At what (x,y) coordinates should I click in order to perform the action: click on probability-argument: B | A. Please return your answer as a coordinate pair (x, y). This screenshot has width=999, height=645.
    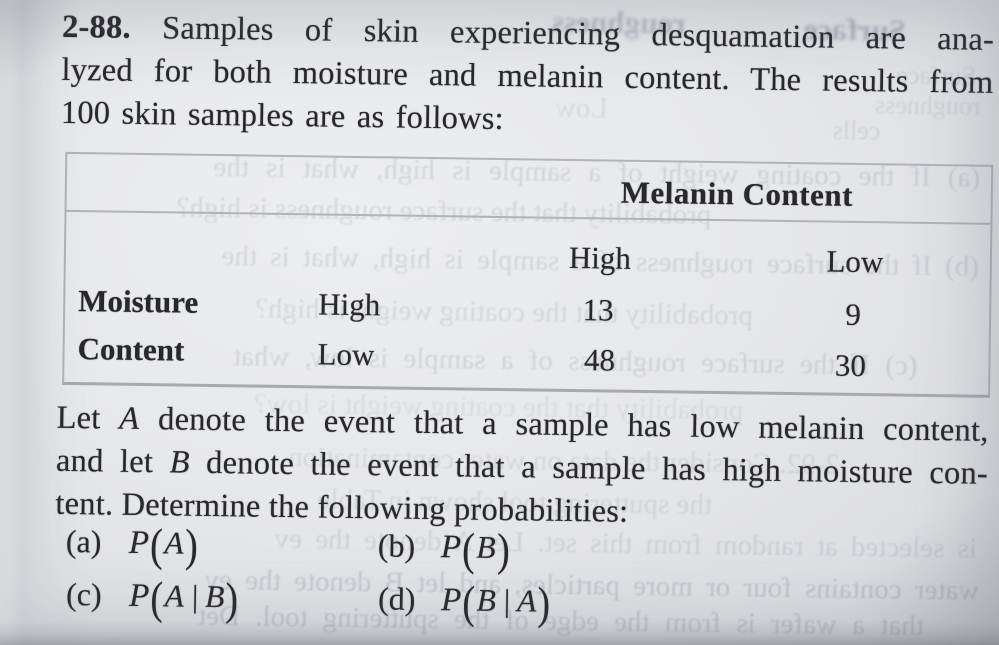
    Looking at the image, I should click on (506, 600).